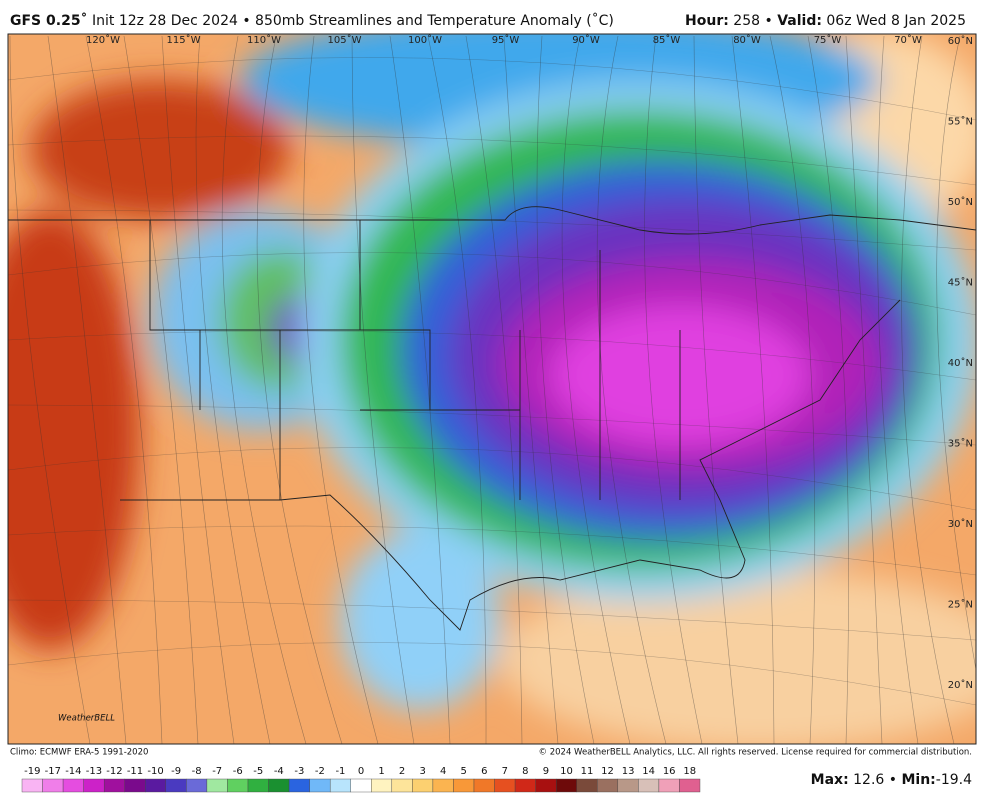 The height and width of the screenshot is (812, 984). What do you see at coordinates (707, 21) in the screenshot?
I see `hour-label: Hour:` at bounding box center [707, 21].